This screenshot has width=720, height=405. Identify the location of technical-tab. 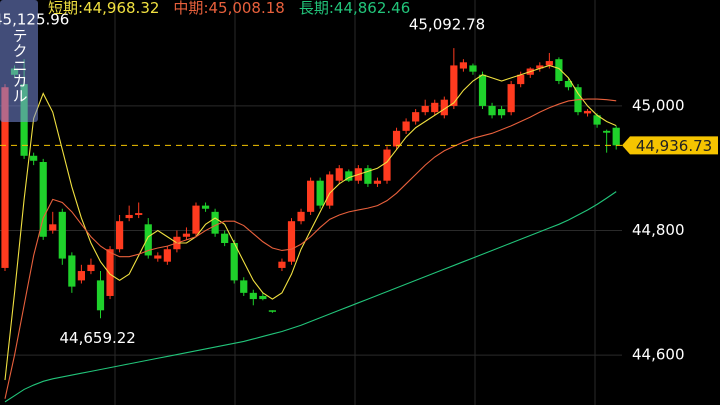
(19, 61).